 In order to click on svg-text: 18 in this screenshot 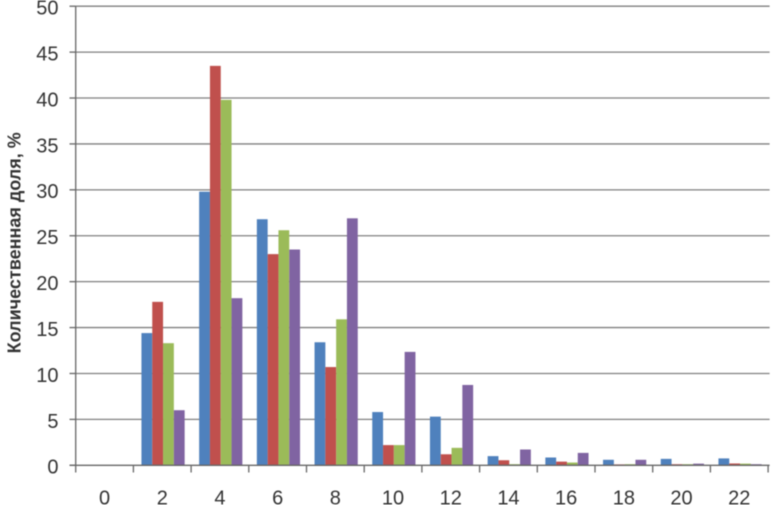, I will do `click(624, 496)`.